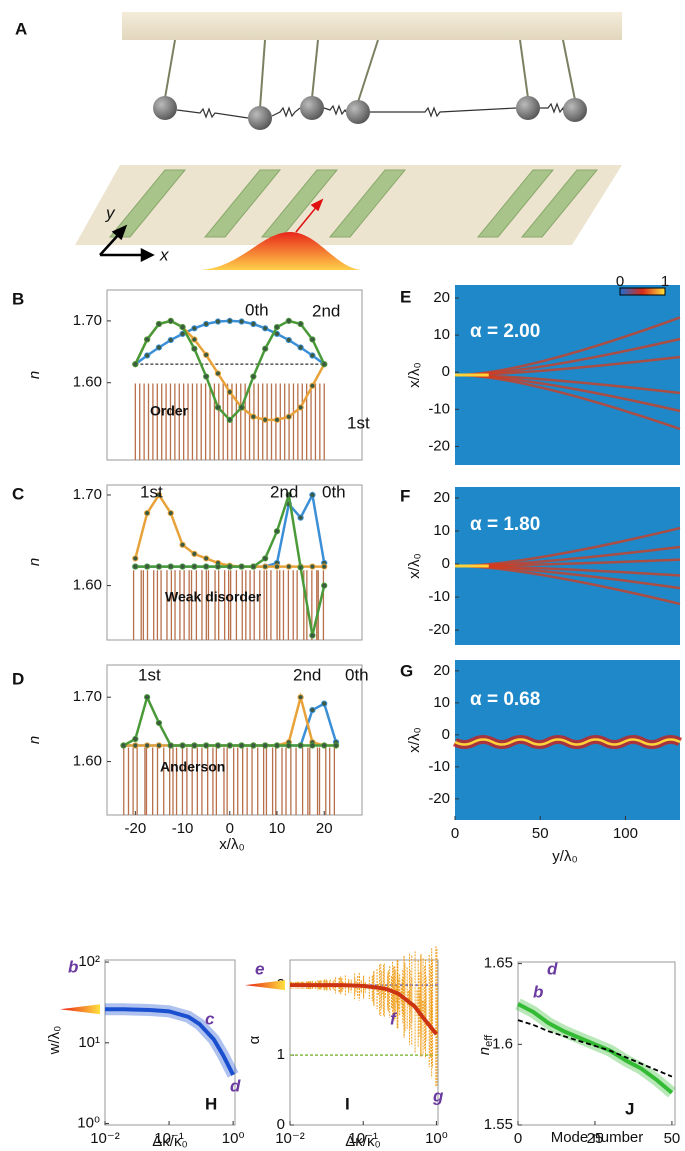  I want to click on annotation: e, so click(259, 968).